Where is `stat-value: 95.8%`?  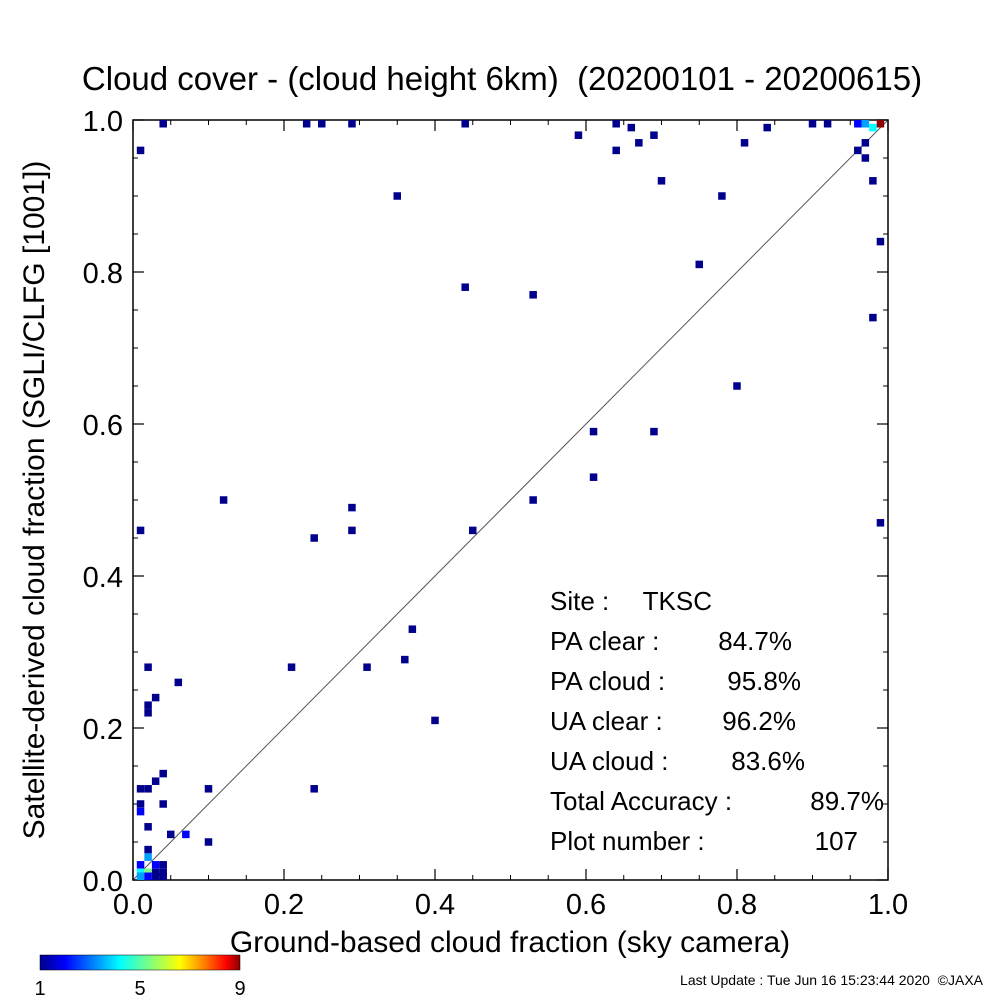 stat-value: 95.8% is located at coordinates (764, 681).